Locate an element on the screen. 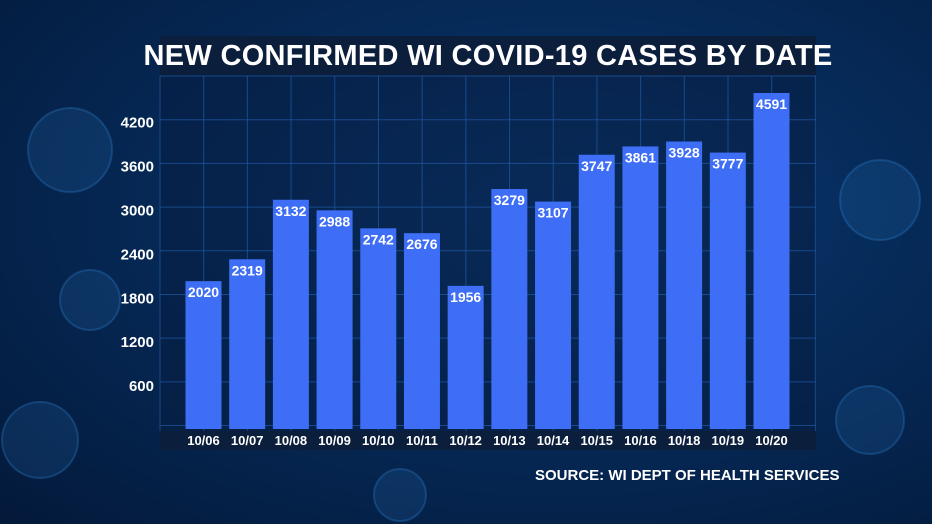 Image resolution: width=932 pixels, height=524 pixels. x-tick-label: 10/12 is located at coordinates (465, 440).